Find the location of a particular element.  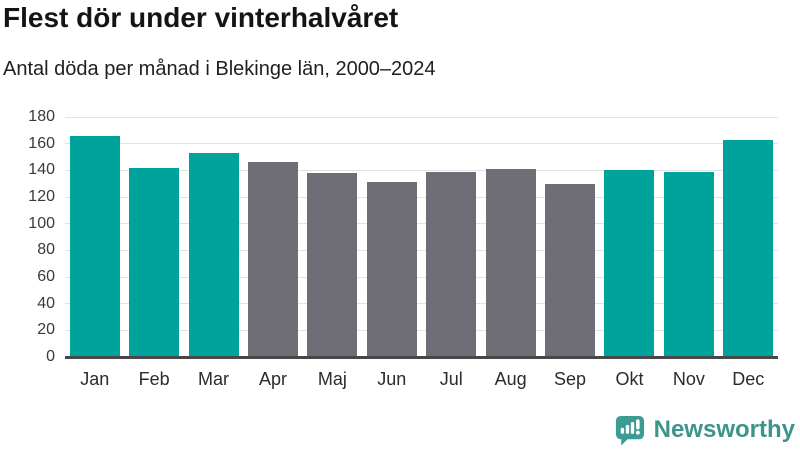

y-tick-label-80: 80 is located at coordinates (46, 250).